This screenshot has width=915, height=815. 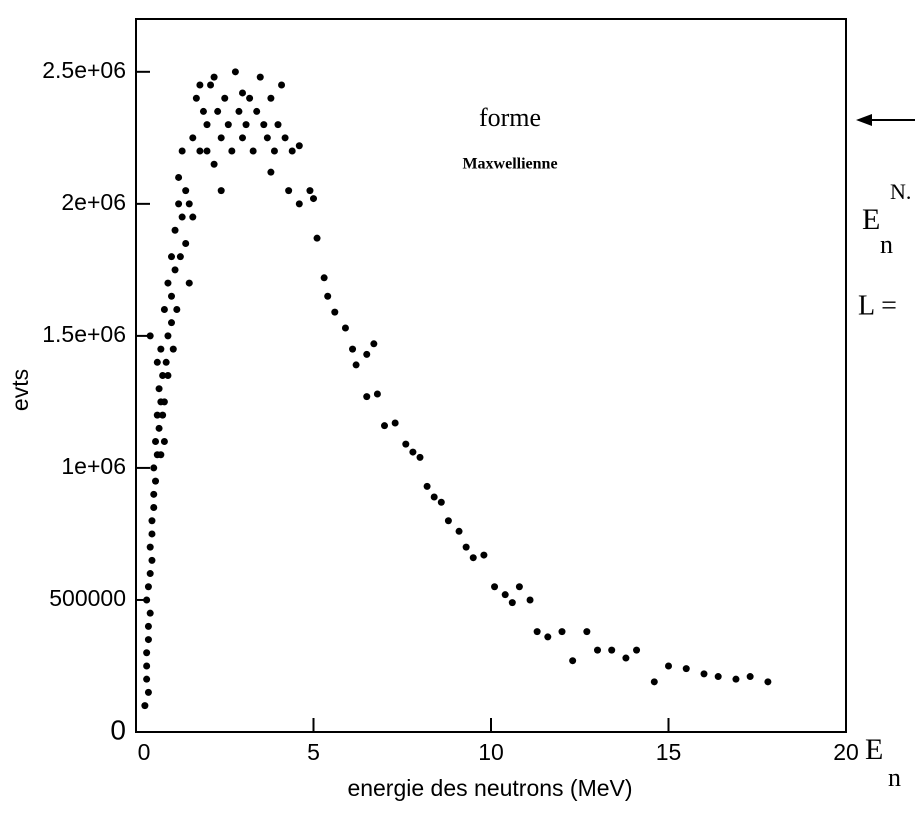 What do you see at coordinates (93, 466) in the screenshot?
I see `y-tick-label: 1e+06` at bounding box center [93, 466].